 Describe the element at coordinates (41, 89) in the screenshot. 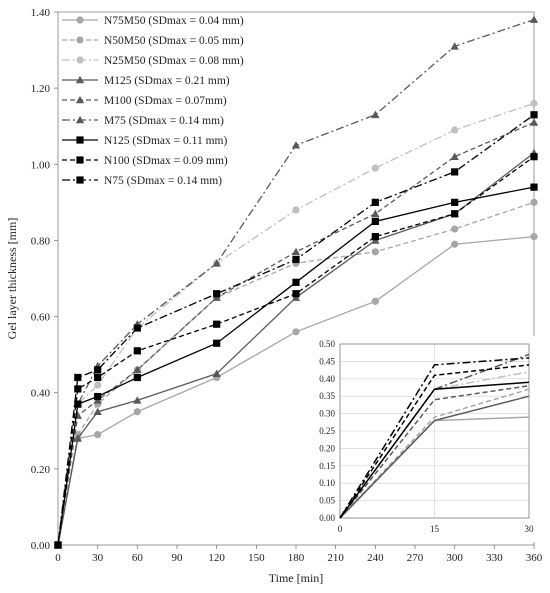

I see `y-tick-label: 1.20` at that location.